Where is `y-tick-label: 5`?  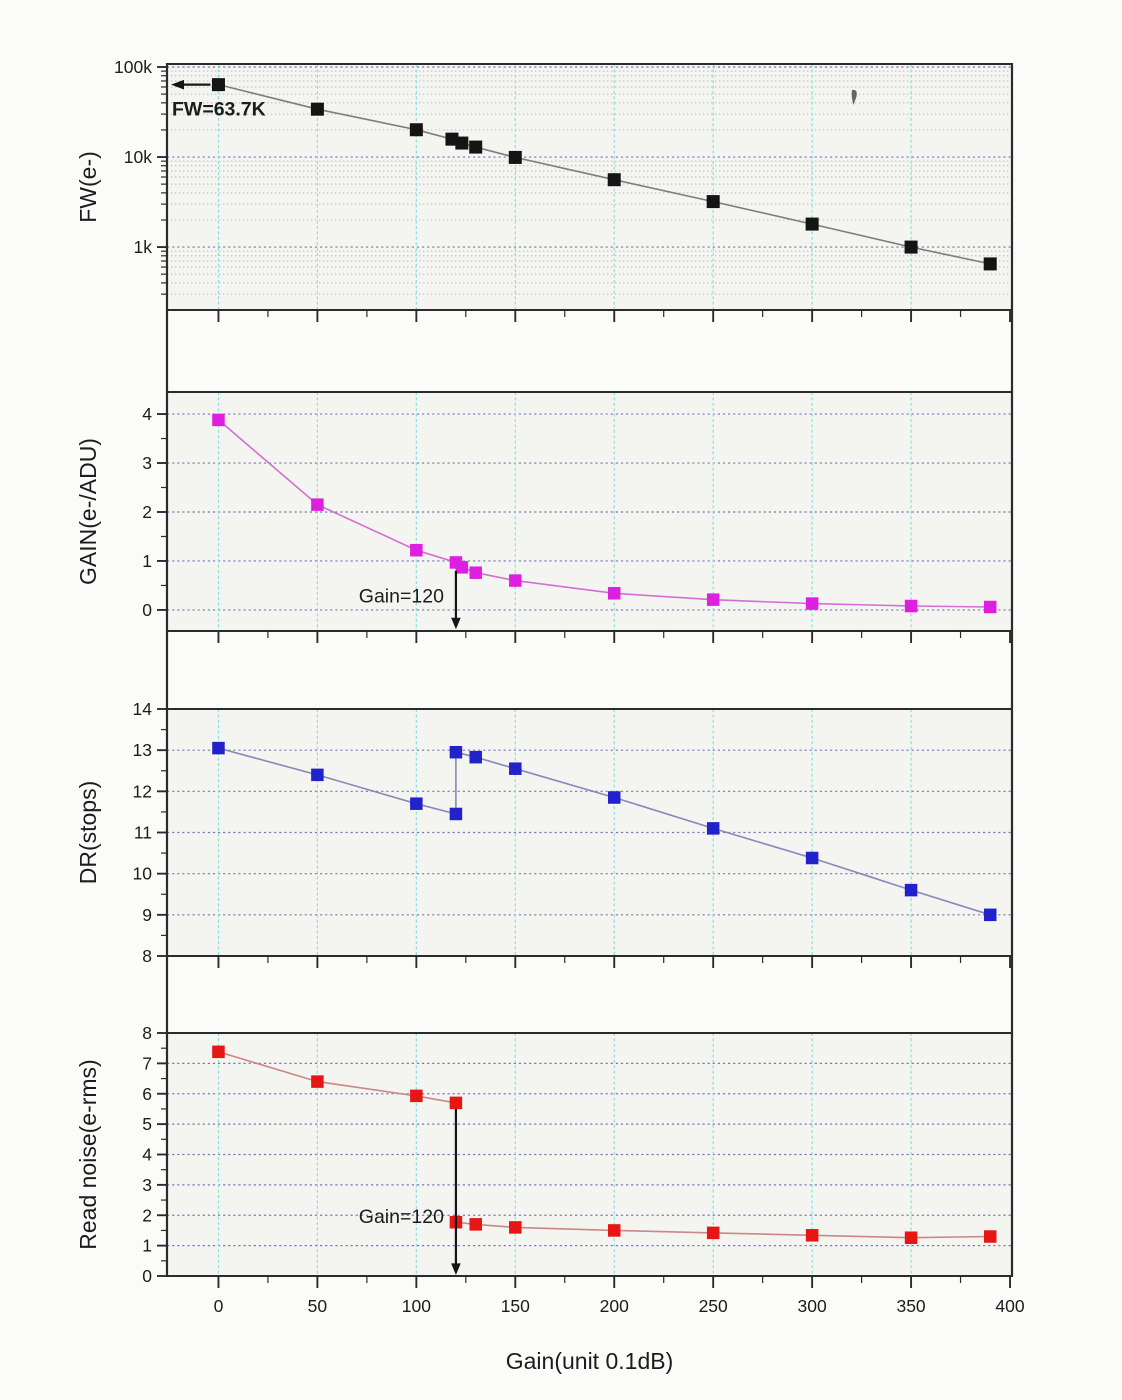 y-tick-label: 5 is located at coordinates (147, 1124).